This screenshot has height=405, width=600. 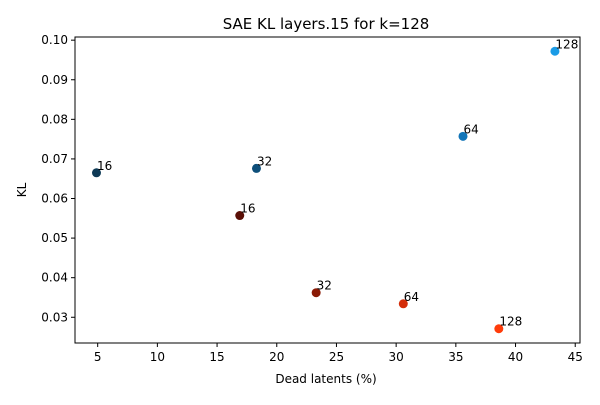 I want to click on x-tick-label: 5, so click(x=98, y=357).